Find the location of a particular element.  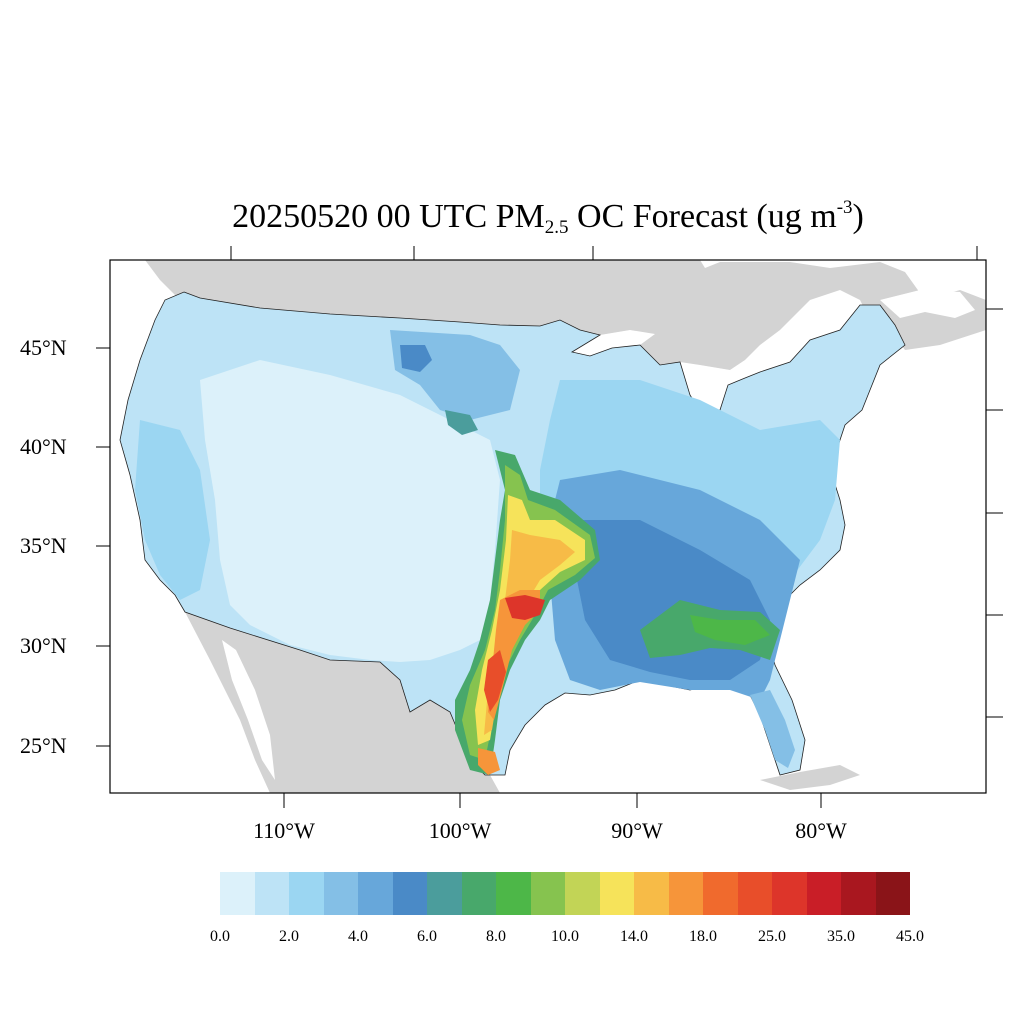

gulf-of-california is located at coordinates (248, 710).